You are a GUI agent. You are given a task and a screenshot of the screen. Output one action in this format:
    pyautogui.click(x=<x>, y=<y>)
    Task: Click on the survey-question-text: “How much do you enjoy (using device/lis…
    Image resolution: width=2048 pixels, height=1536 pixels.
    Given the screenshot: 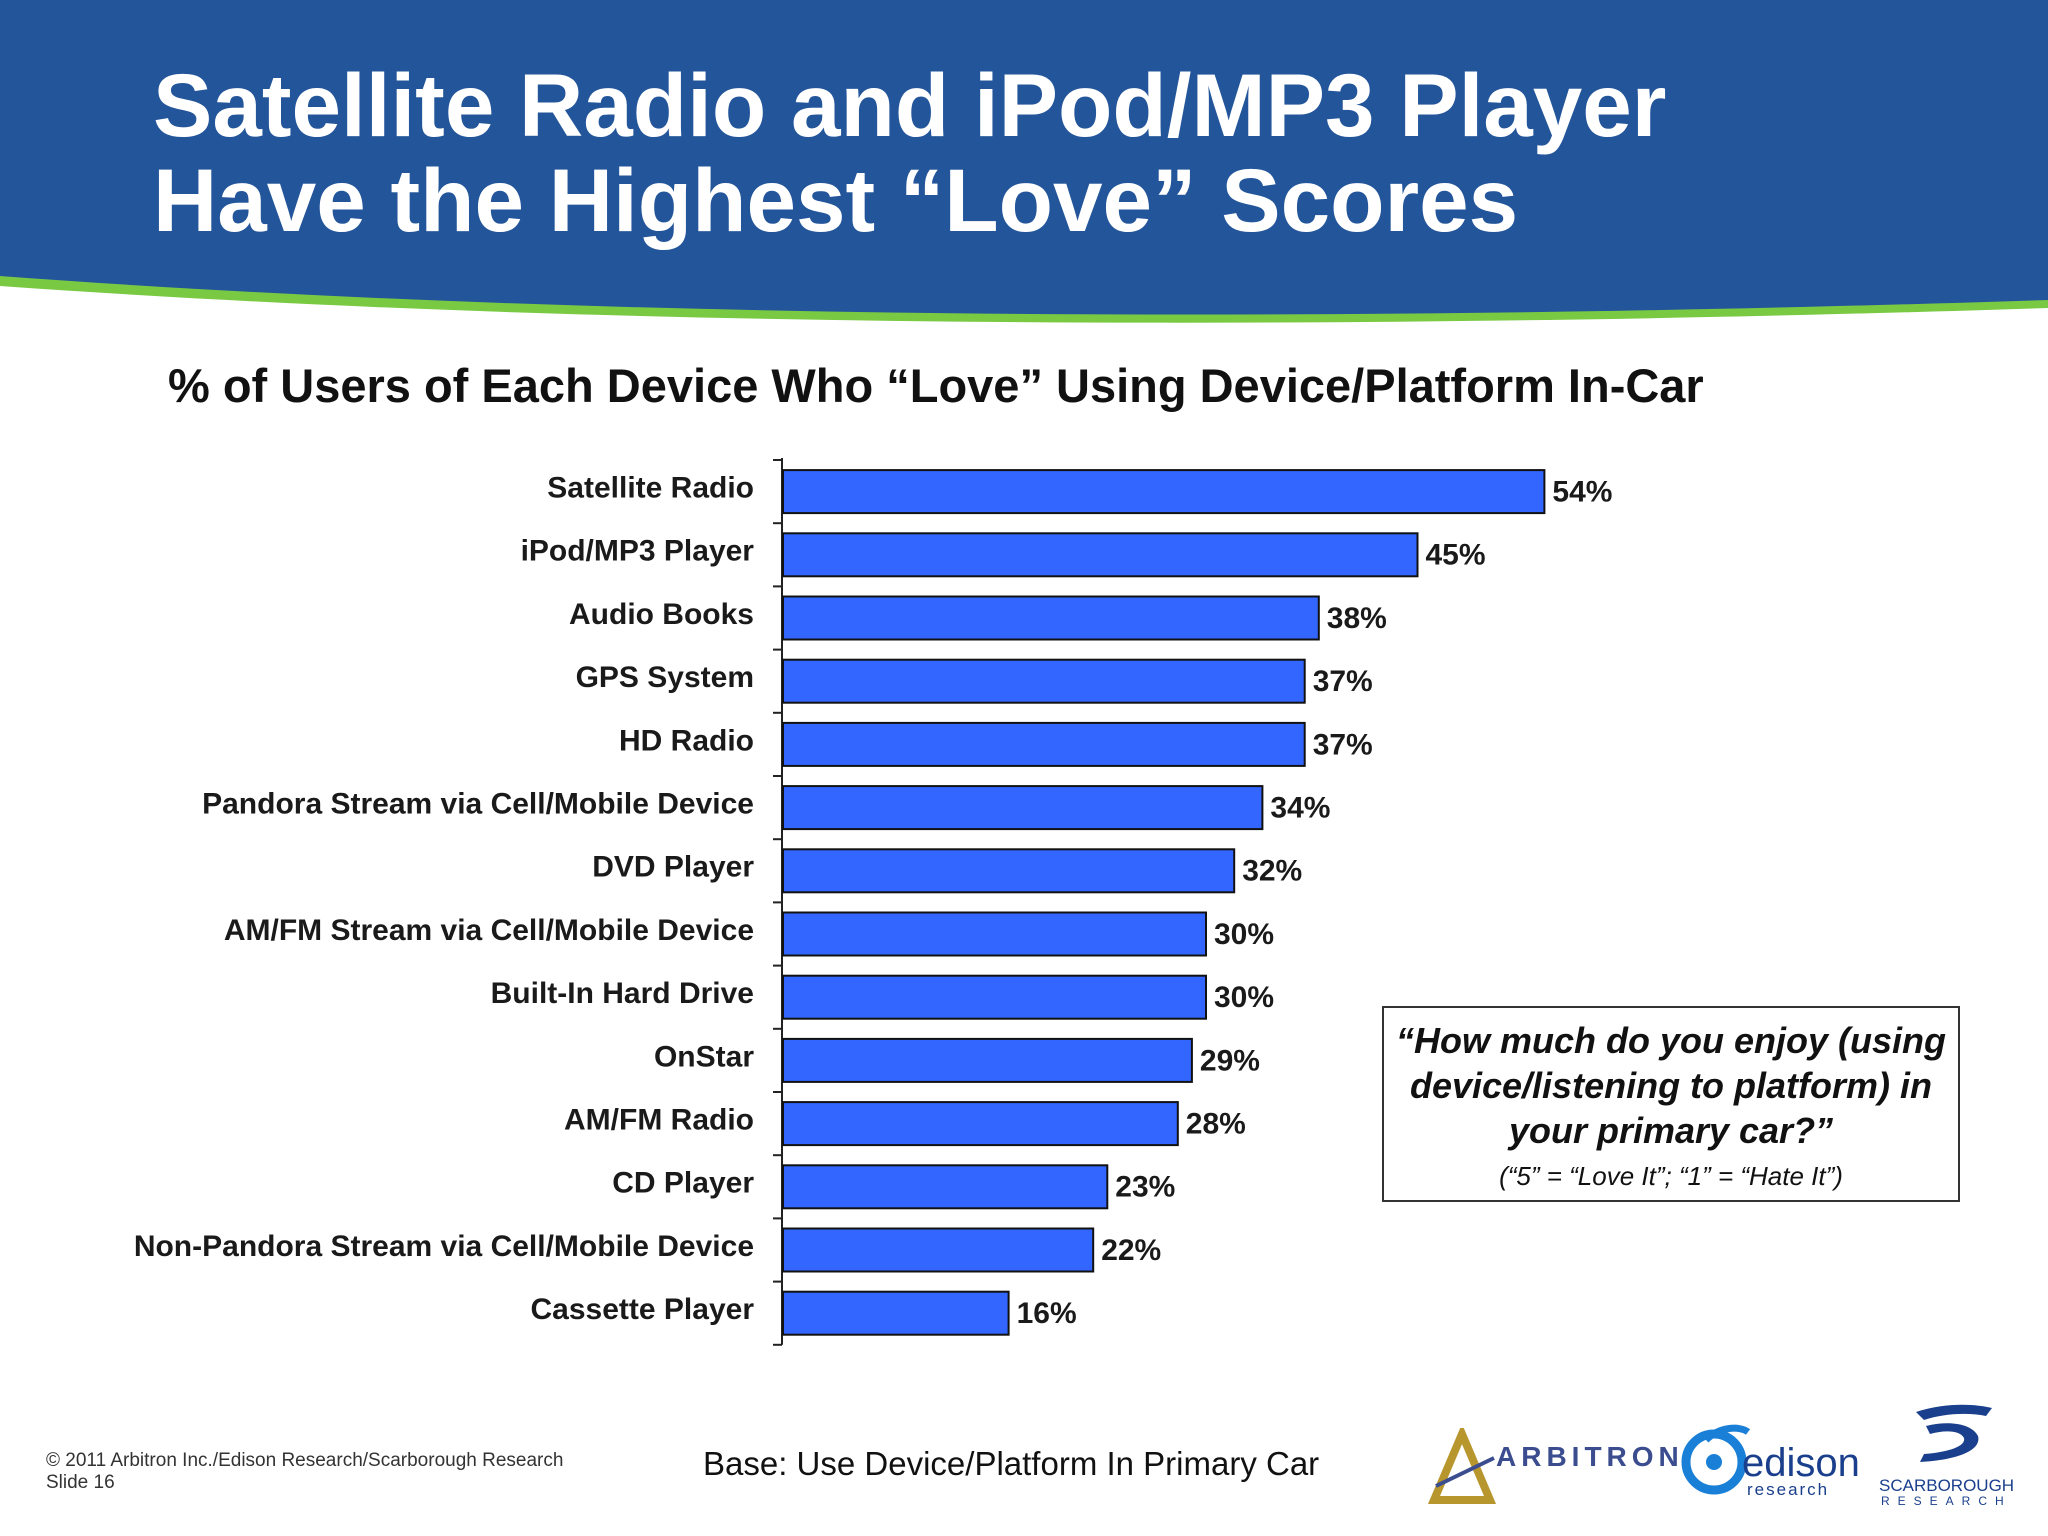 What is the action you would take?
    pyautogui.click(x=1670, y=1085)
    